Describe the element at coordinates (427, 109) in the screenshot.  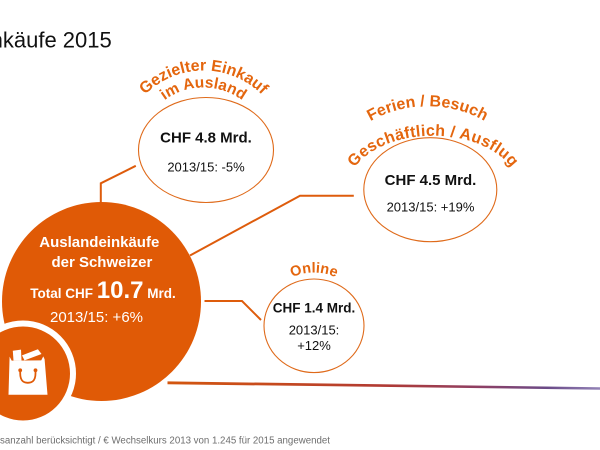
I see `svg-text: Ferien / Besuch` at that location.